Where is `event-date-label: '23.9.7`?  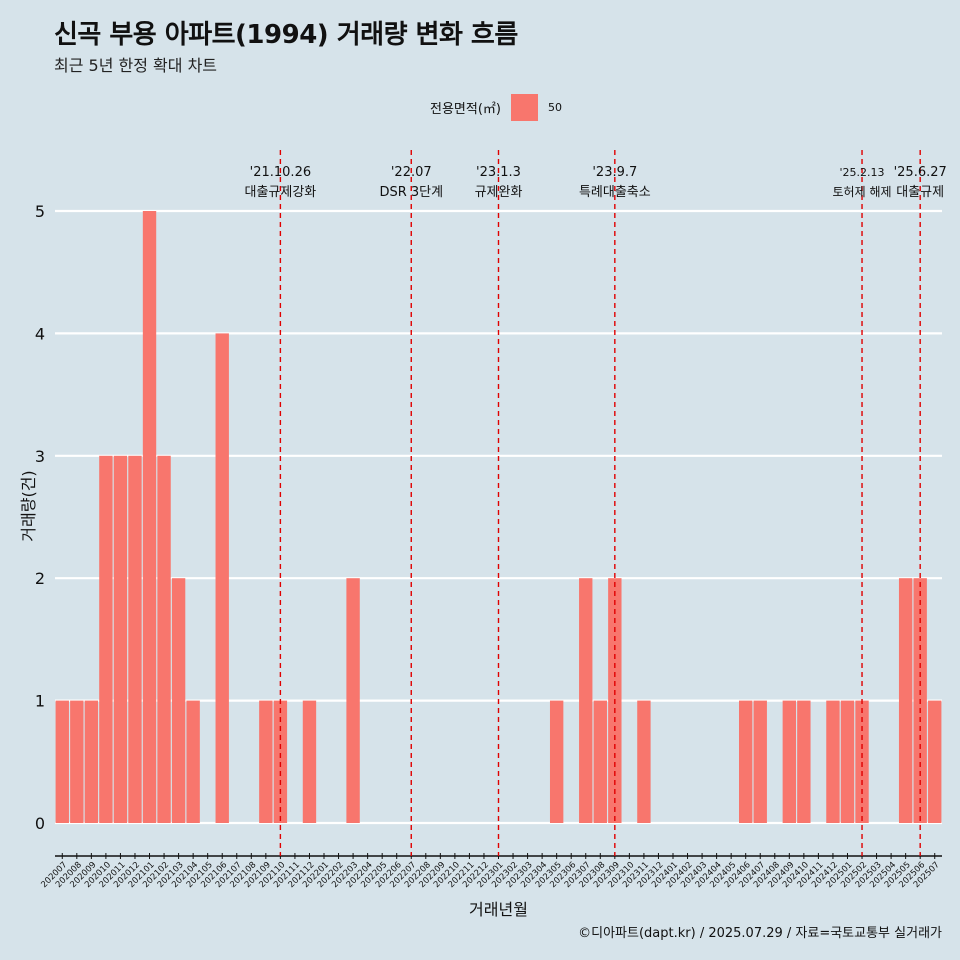
event-date-label: '23.9.7 is located at coordinates (614, 172).